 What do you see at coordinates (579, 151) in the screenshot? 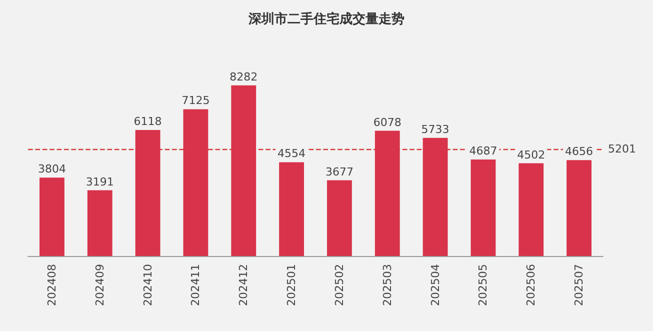
I see `data-label: 4656` at bounding box center [579, 151].